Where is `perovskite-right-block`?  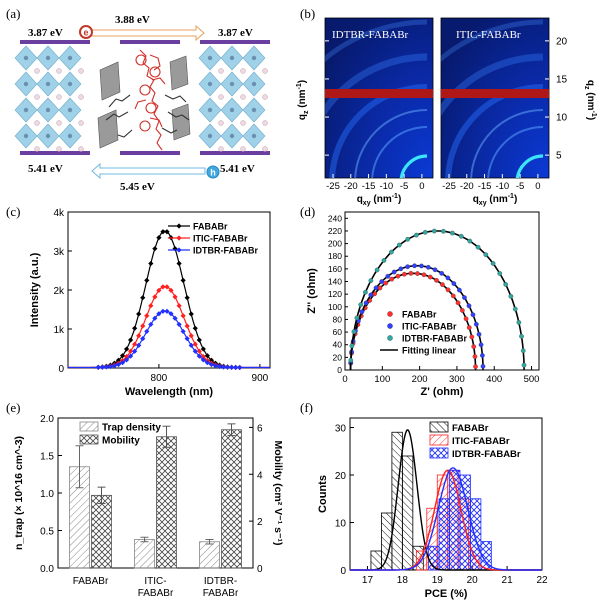
perovskite-right-block is located at coordinates (233, 98).